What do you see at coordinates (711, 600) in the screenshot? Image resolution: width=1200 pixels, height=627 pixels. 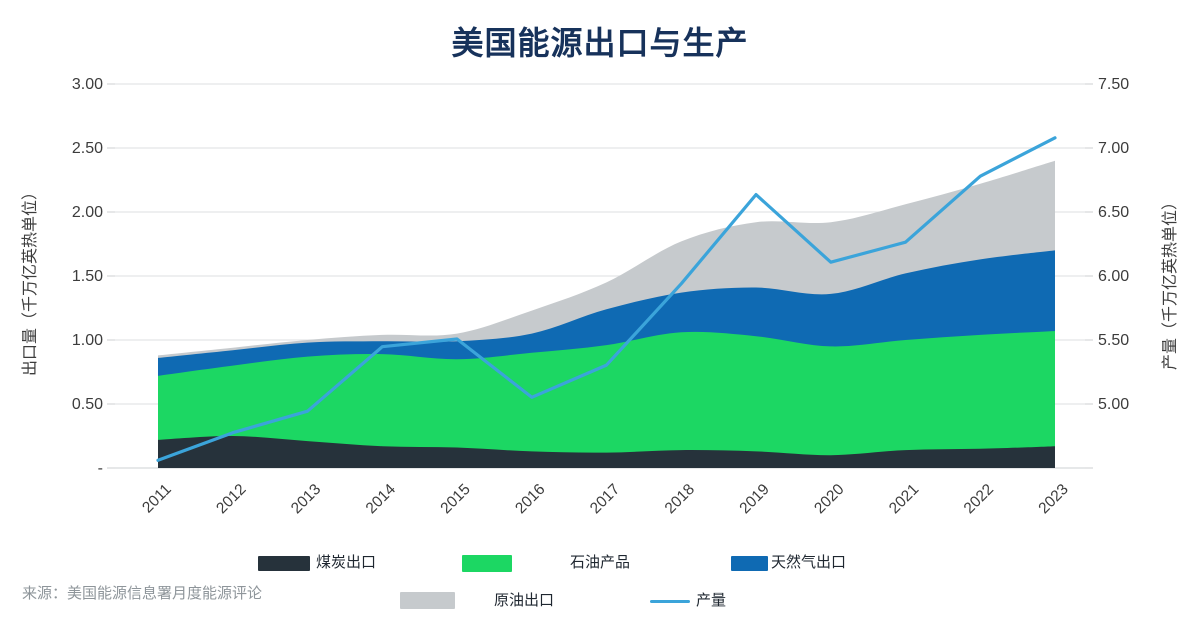 I see `legend-label-production: 产量` at bounding box center [711, 600].